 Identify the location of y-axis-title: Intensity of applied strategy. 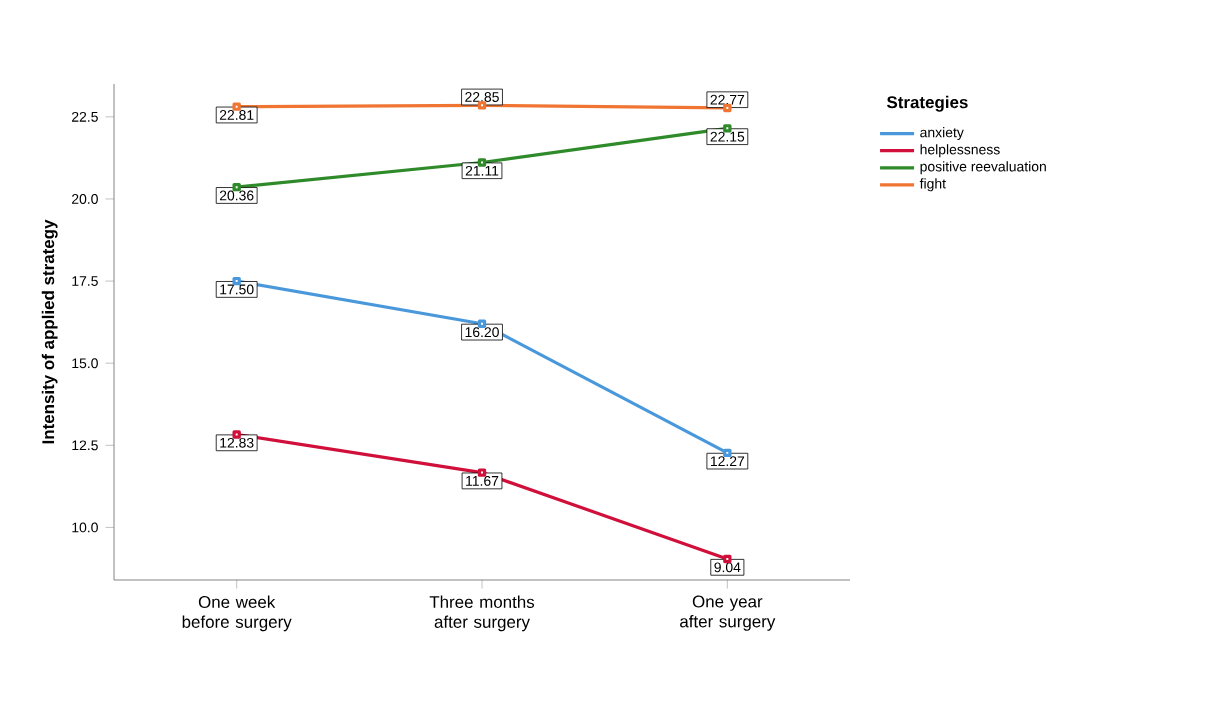
(49, 331).